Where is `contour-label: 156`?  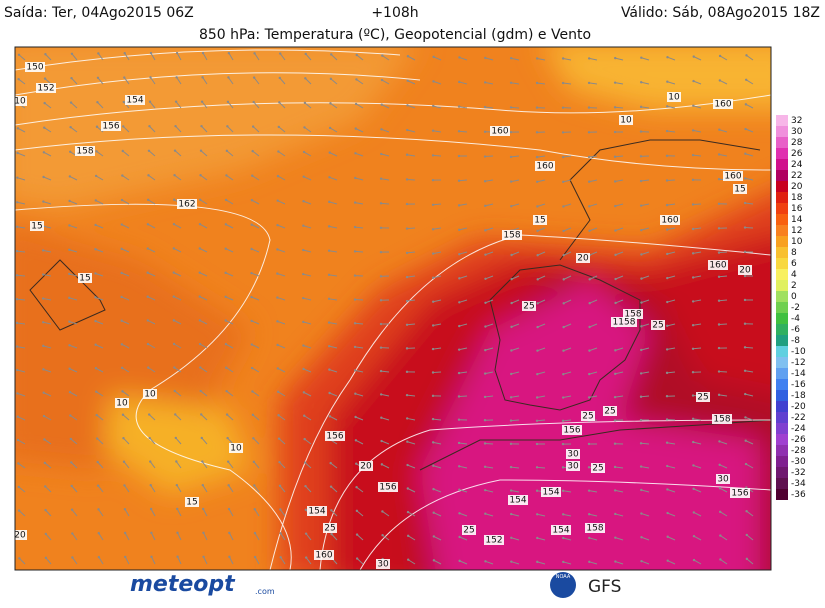 contour-label: 156 is located at coordinates (110, 127).